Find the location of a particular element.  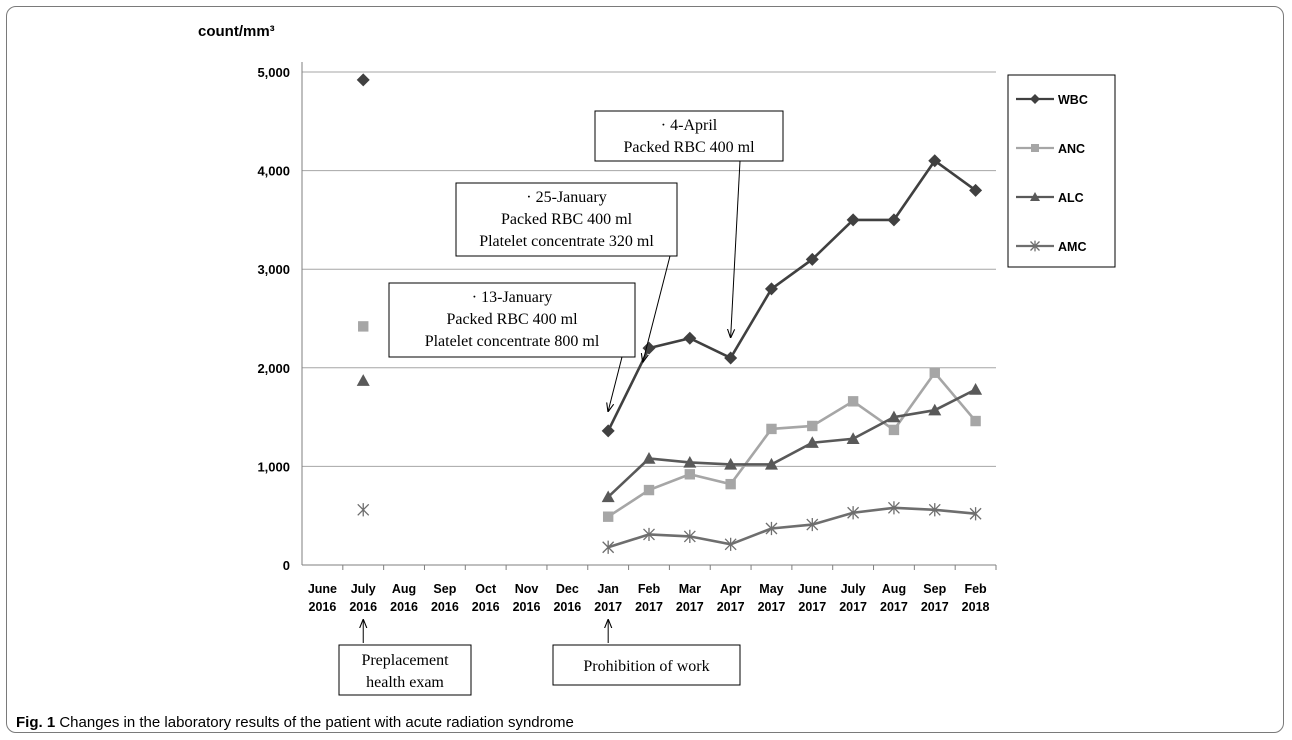

x-tick-label: June 2016 is located at coordinates (322, 598).